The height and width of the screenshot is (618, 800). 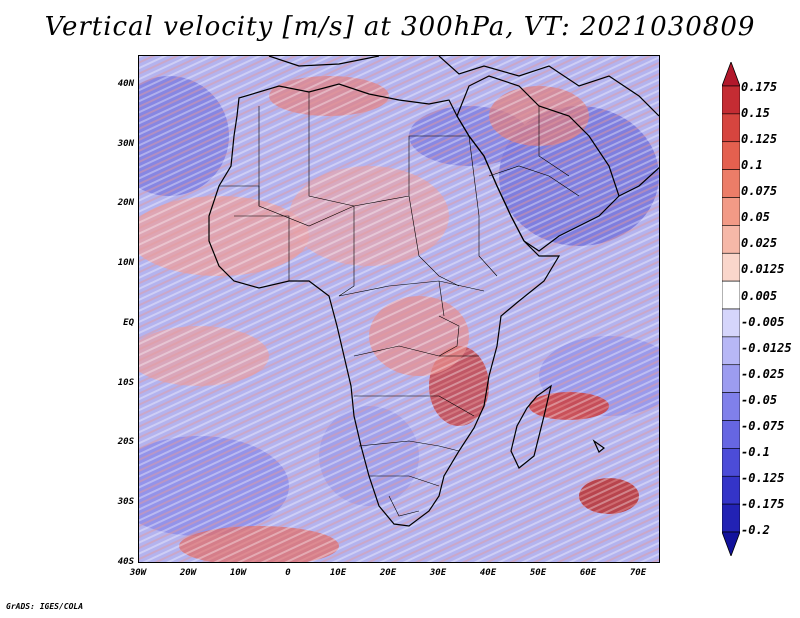 I want to click on colorbar-label: 0.025, so click(x=759, y=243).